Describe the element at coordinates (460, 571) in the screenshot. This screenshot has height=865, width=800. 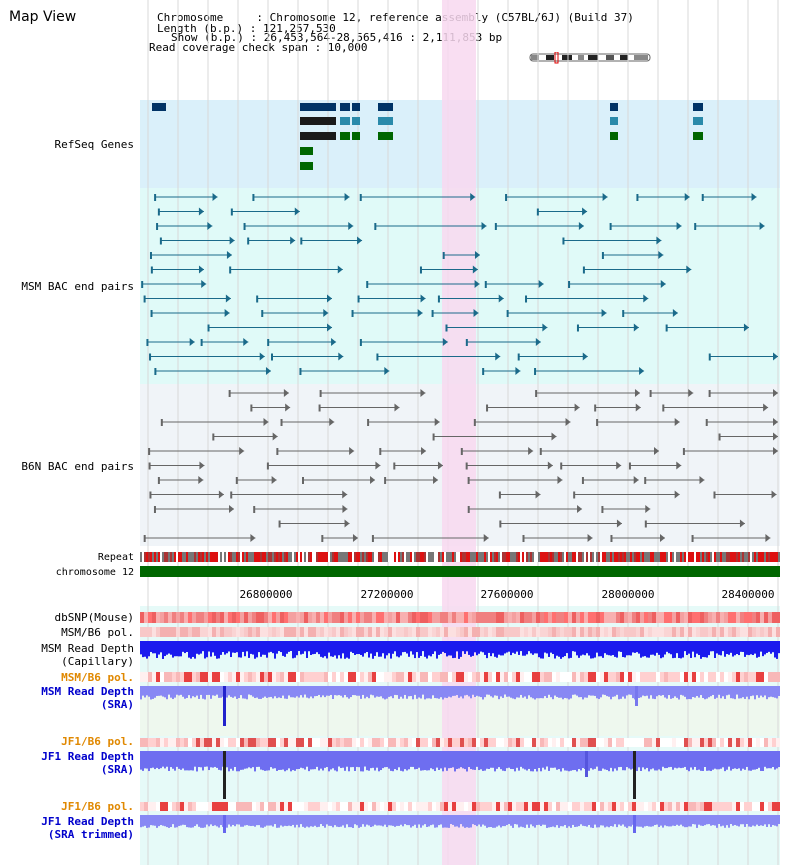
I see `chromosome-bar` at that location.